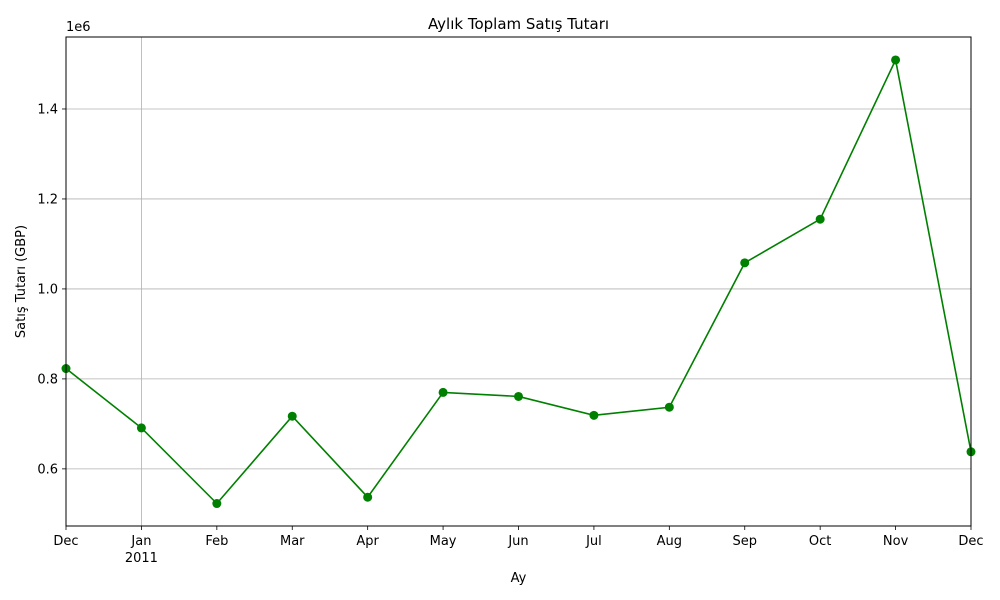 Image resolution: width=1000 pixels, height=600 pixels. I want to click on x-tick-label: Aug, so click(669, 541).